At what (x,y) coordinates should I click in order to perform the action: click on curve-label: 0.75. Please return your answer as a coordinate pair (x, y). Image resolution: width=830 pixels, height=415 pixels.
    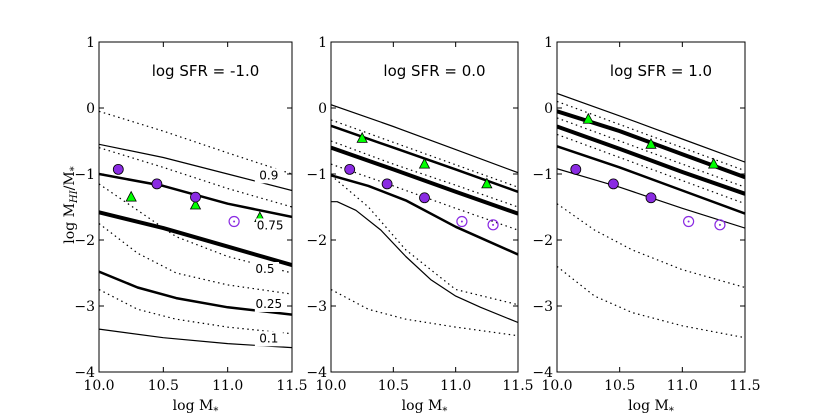
    Looking at the image, I should click on (270, 225).